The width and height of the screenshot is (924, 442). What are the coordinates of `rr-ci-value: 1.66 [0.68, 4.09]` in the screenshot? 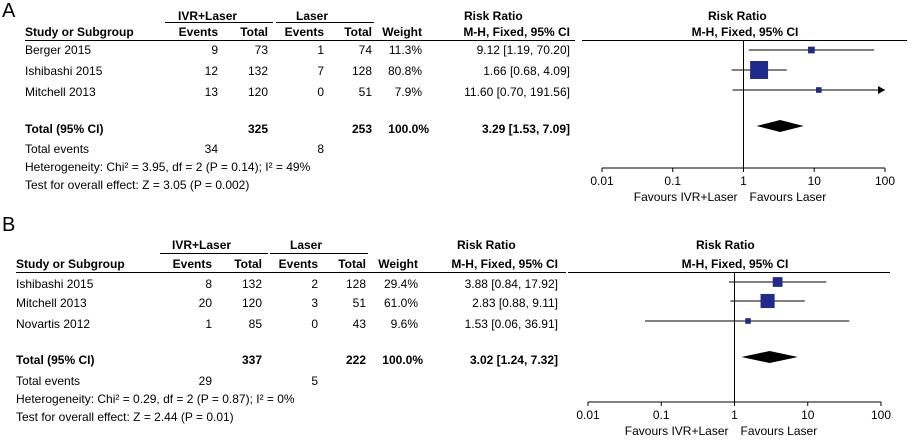 It's located at (526, 71).